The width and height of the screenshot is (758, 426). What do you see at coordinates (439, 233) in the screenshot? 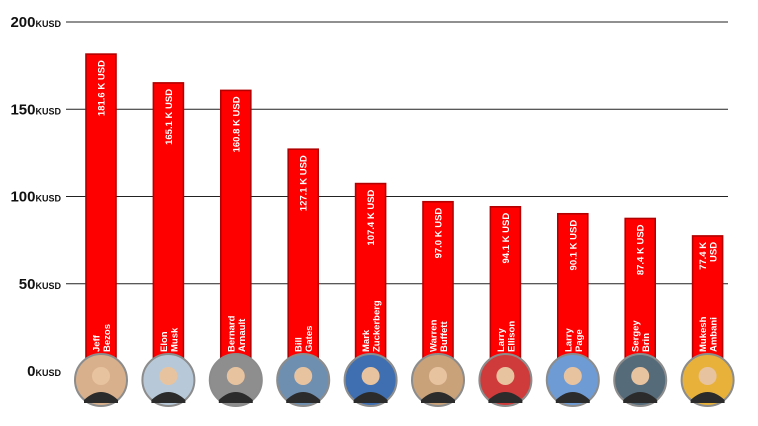
I see `value-label: 97.0 K USD` at bounding box center [439, 233].